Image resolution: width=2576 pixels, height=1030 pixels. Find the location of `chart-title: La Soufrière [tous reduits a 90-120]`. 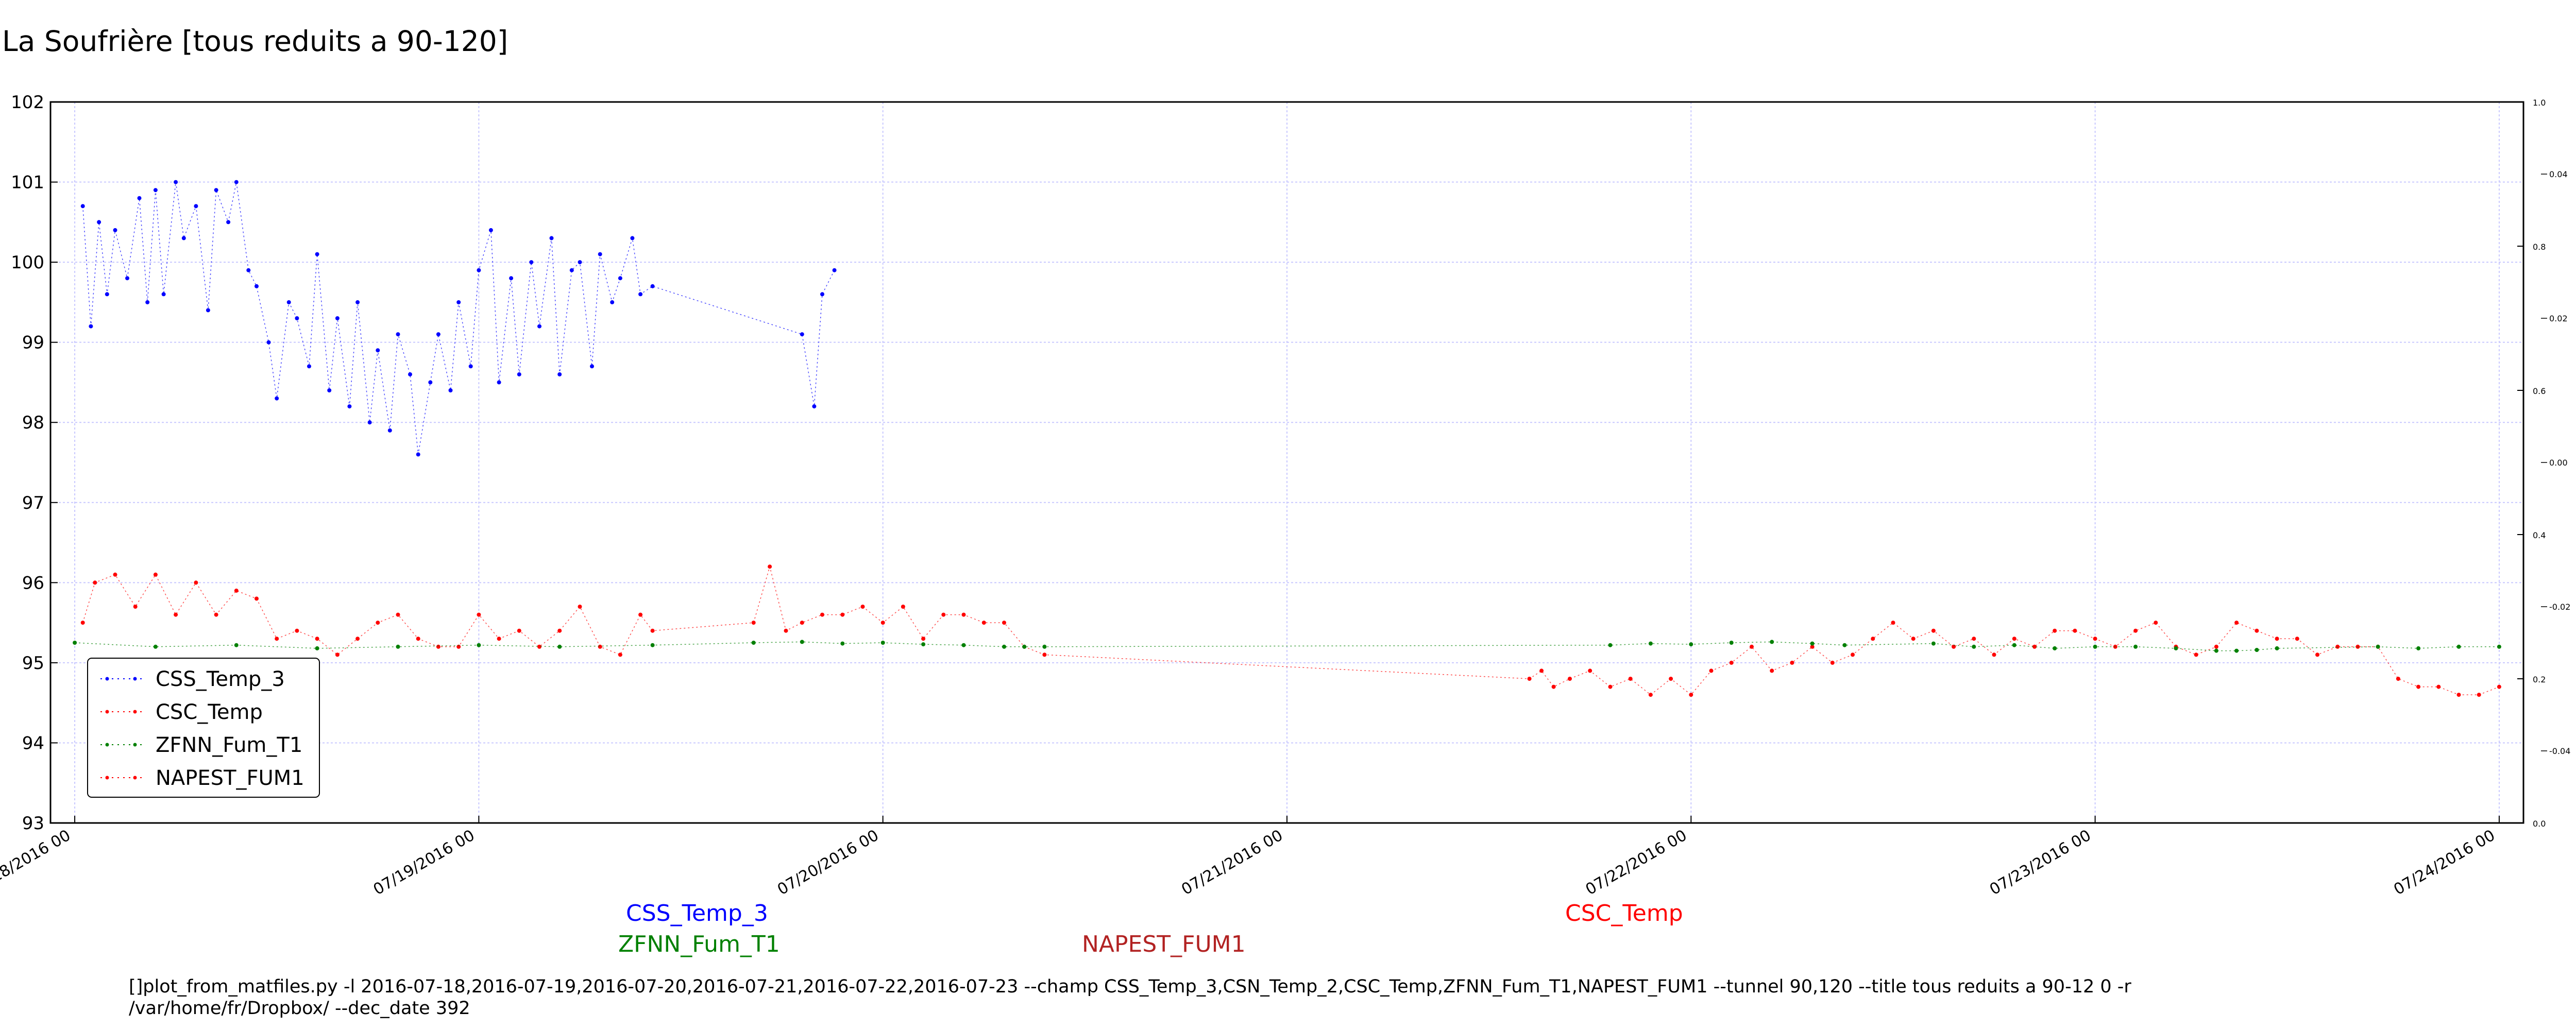

chart-title: La Soufrière [tous reduits a 90-120] is located at coordinates (255, 41).